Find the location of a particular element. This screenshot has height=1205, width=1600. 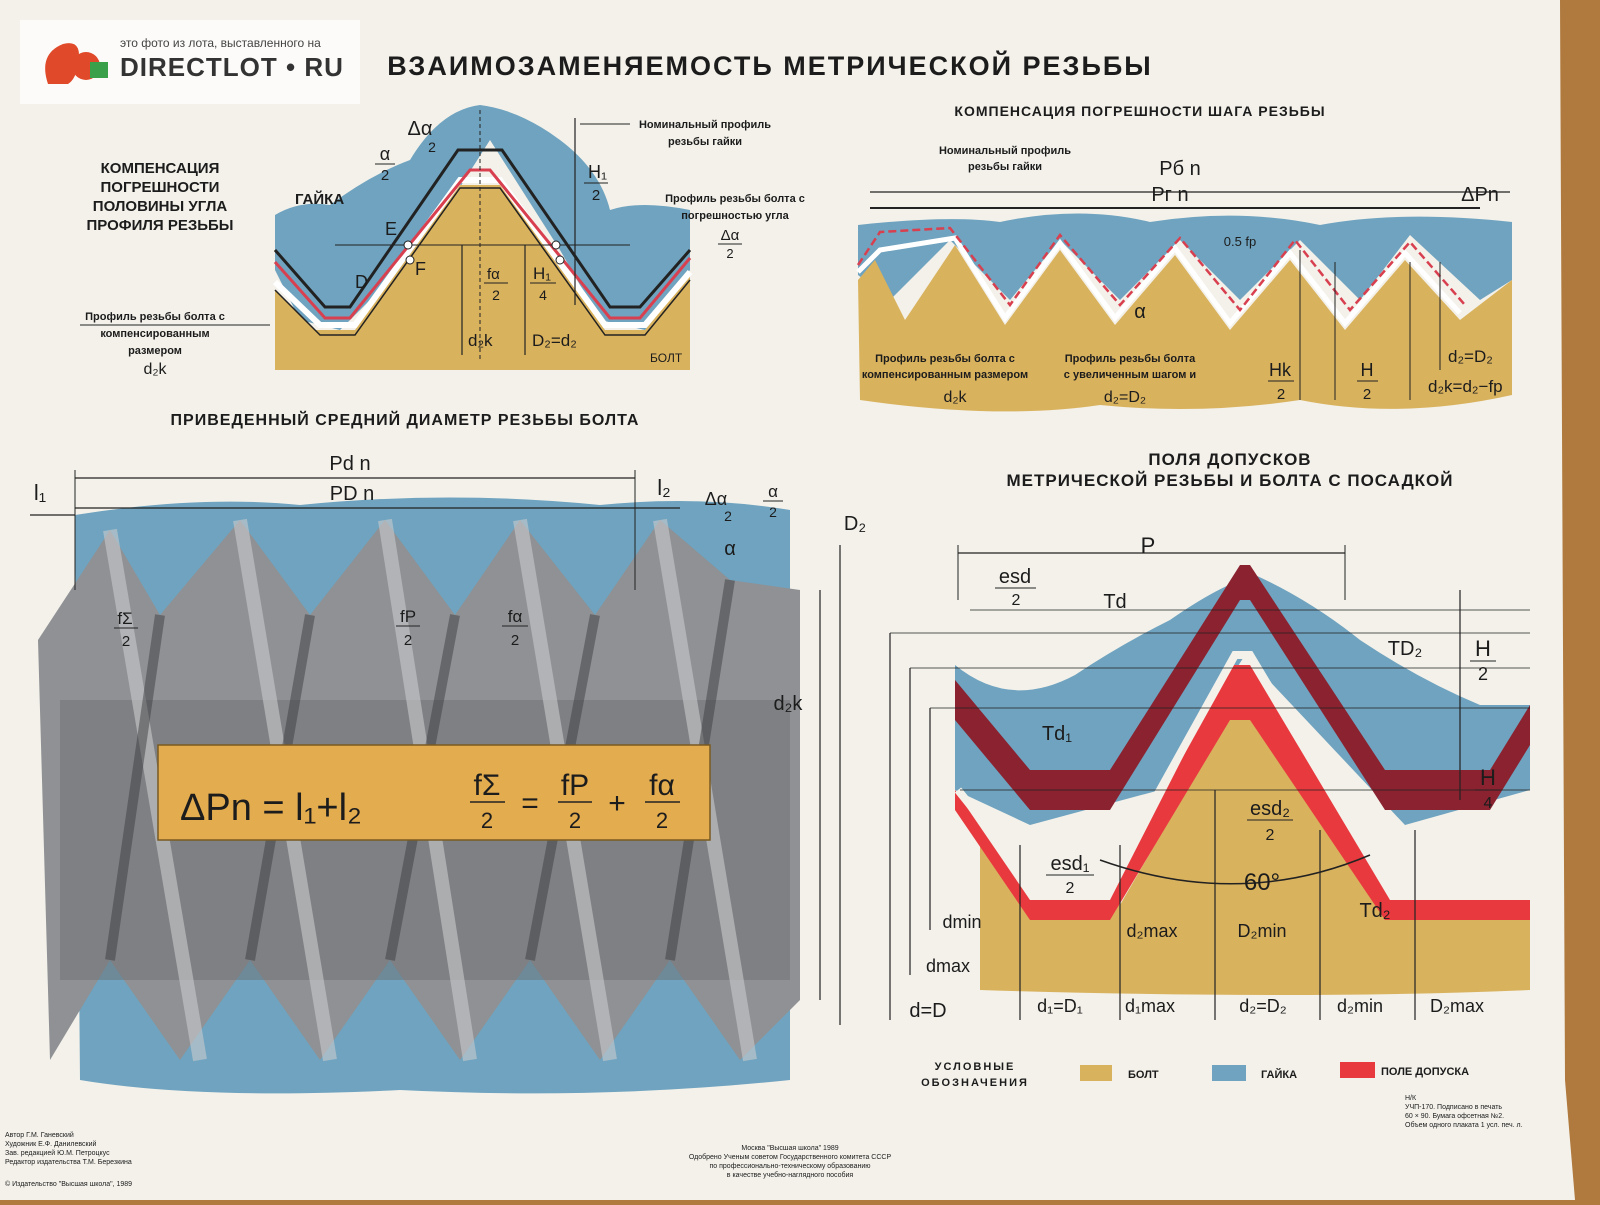

formula-plus: + is located at coordinates (617, 803).